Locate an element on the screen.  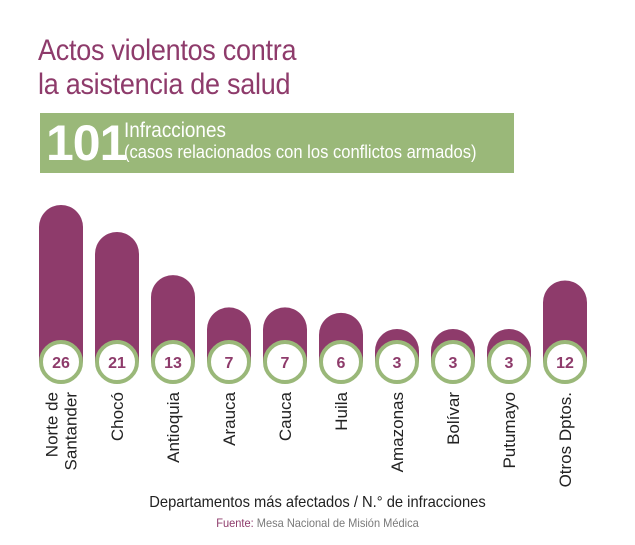
category-label-line: Bolívar is located at coordinates (453, 418).